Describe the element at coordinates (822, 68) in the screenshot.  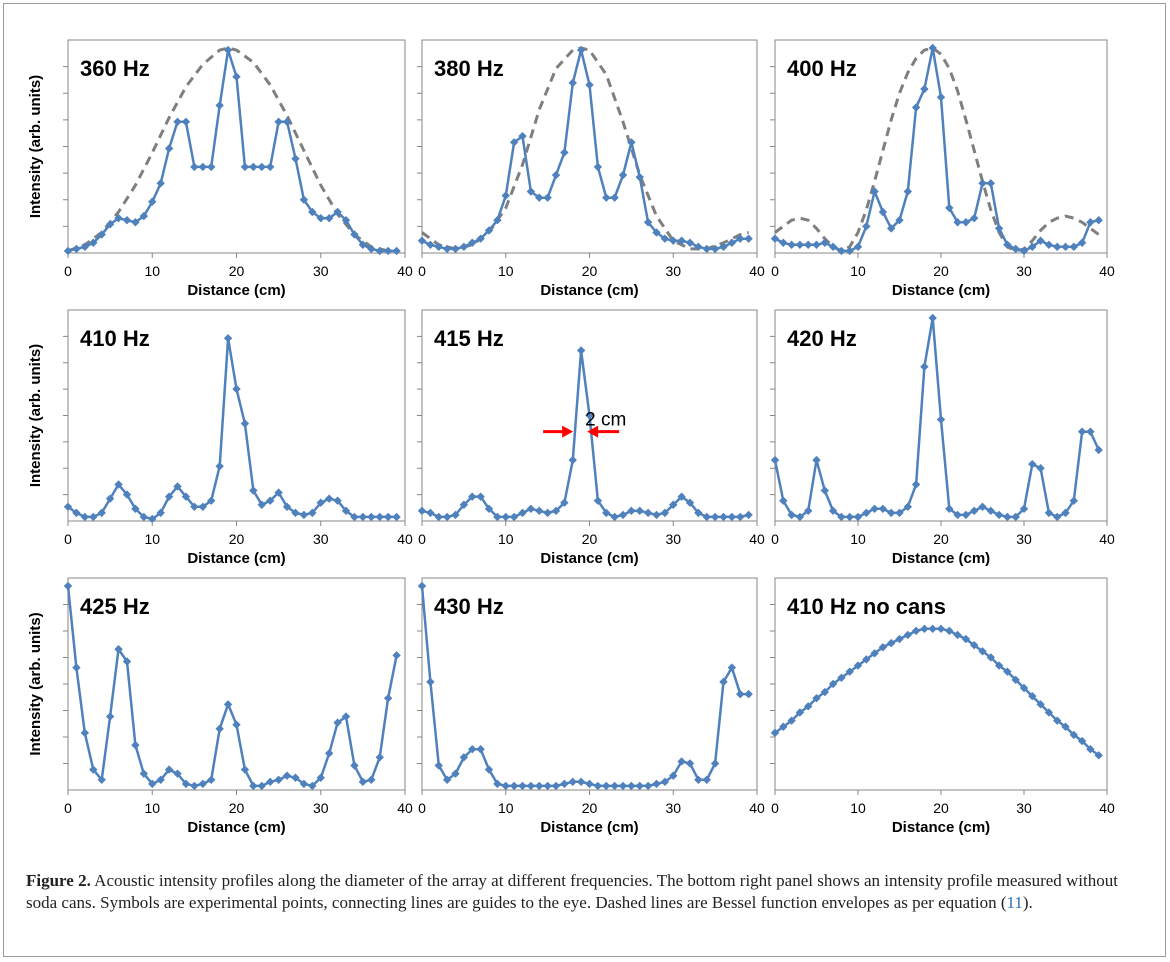
I see `panel-title: 400 Hz` at that location.